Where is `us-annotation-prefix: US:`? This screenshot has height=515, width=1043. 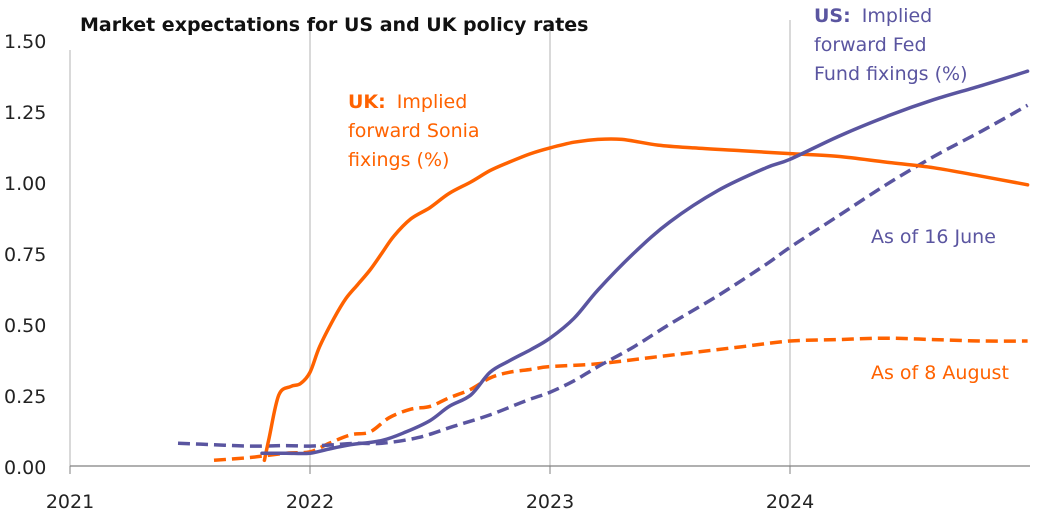
us-annotation-prefix: US: is located at coordinates (832, 16).